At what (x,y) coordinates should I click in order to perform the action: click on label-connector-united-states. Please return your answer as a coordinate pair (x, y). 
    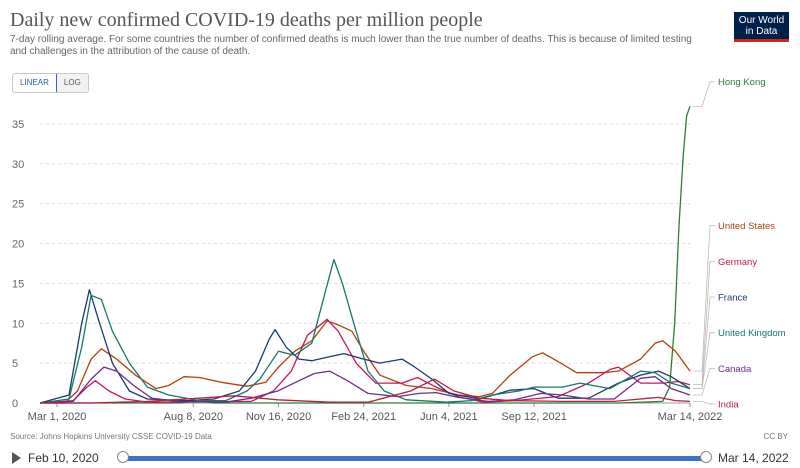
    Looking at the image, I should click on (704, 298).